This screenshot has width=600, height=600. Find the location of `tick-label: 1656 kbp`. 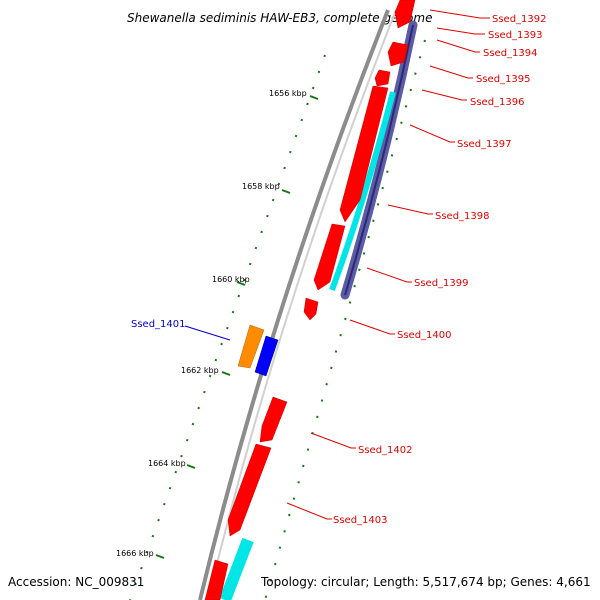

tick-label: 1656 kbp is located at coordinates (288, 93).